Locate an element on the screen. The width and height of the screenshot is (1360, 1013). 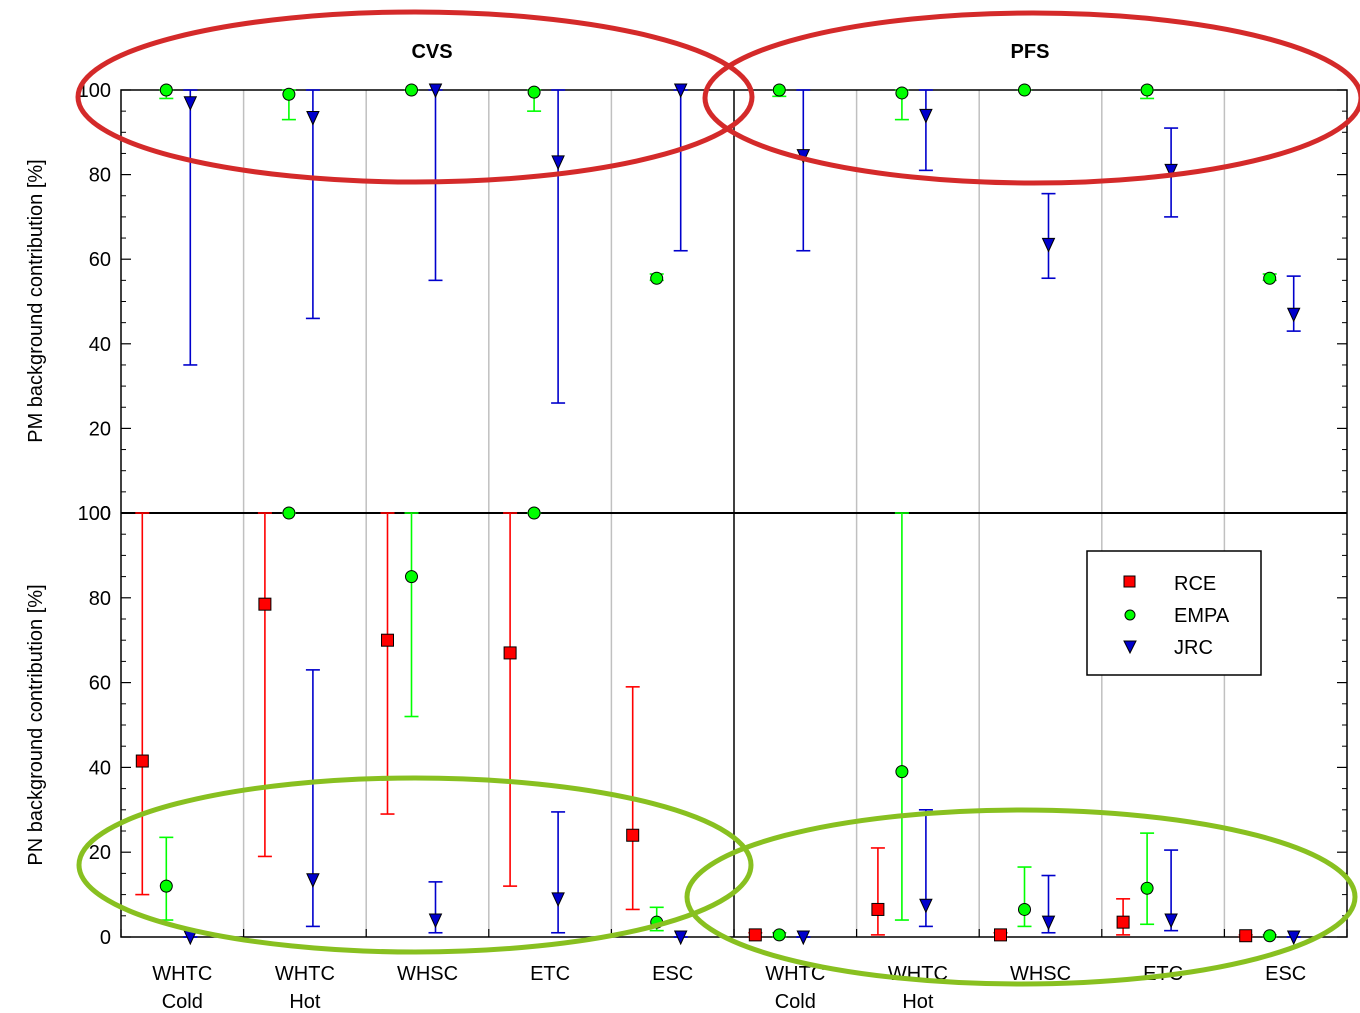
legend-jrc-label: JRC is located at coordinates (1193, 648).